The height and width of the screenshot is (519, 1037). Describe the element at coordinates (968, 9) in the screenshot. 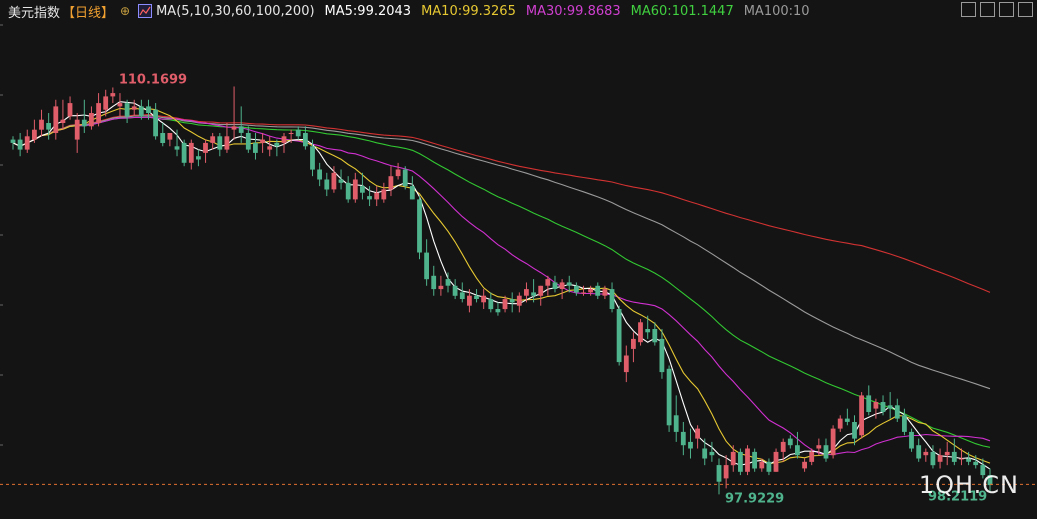

I see `crosshair-icon` at that location.